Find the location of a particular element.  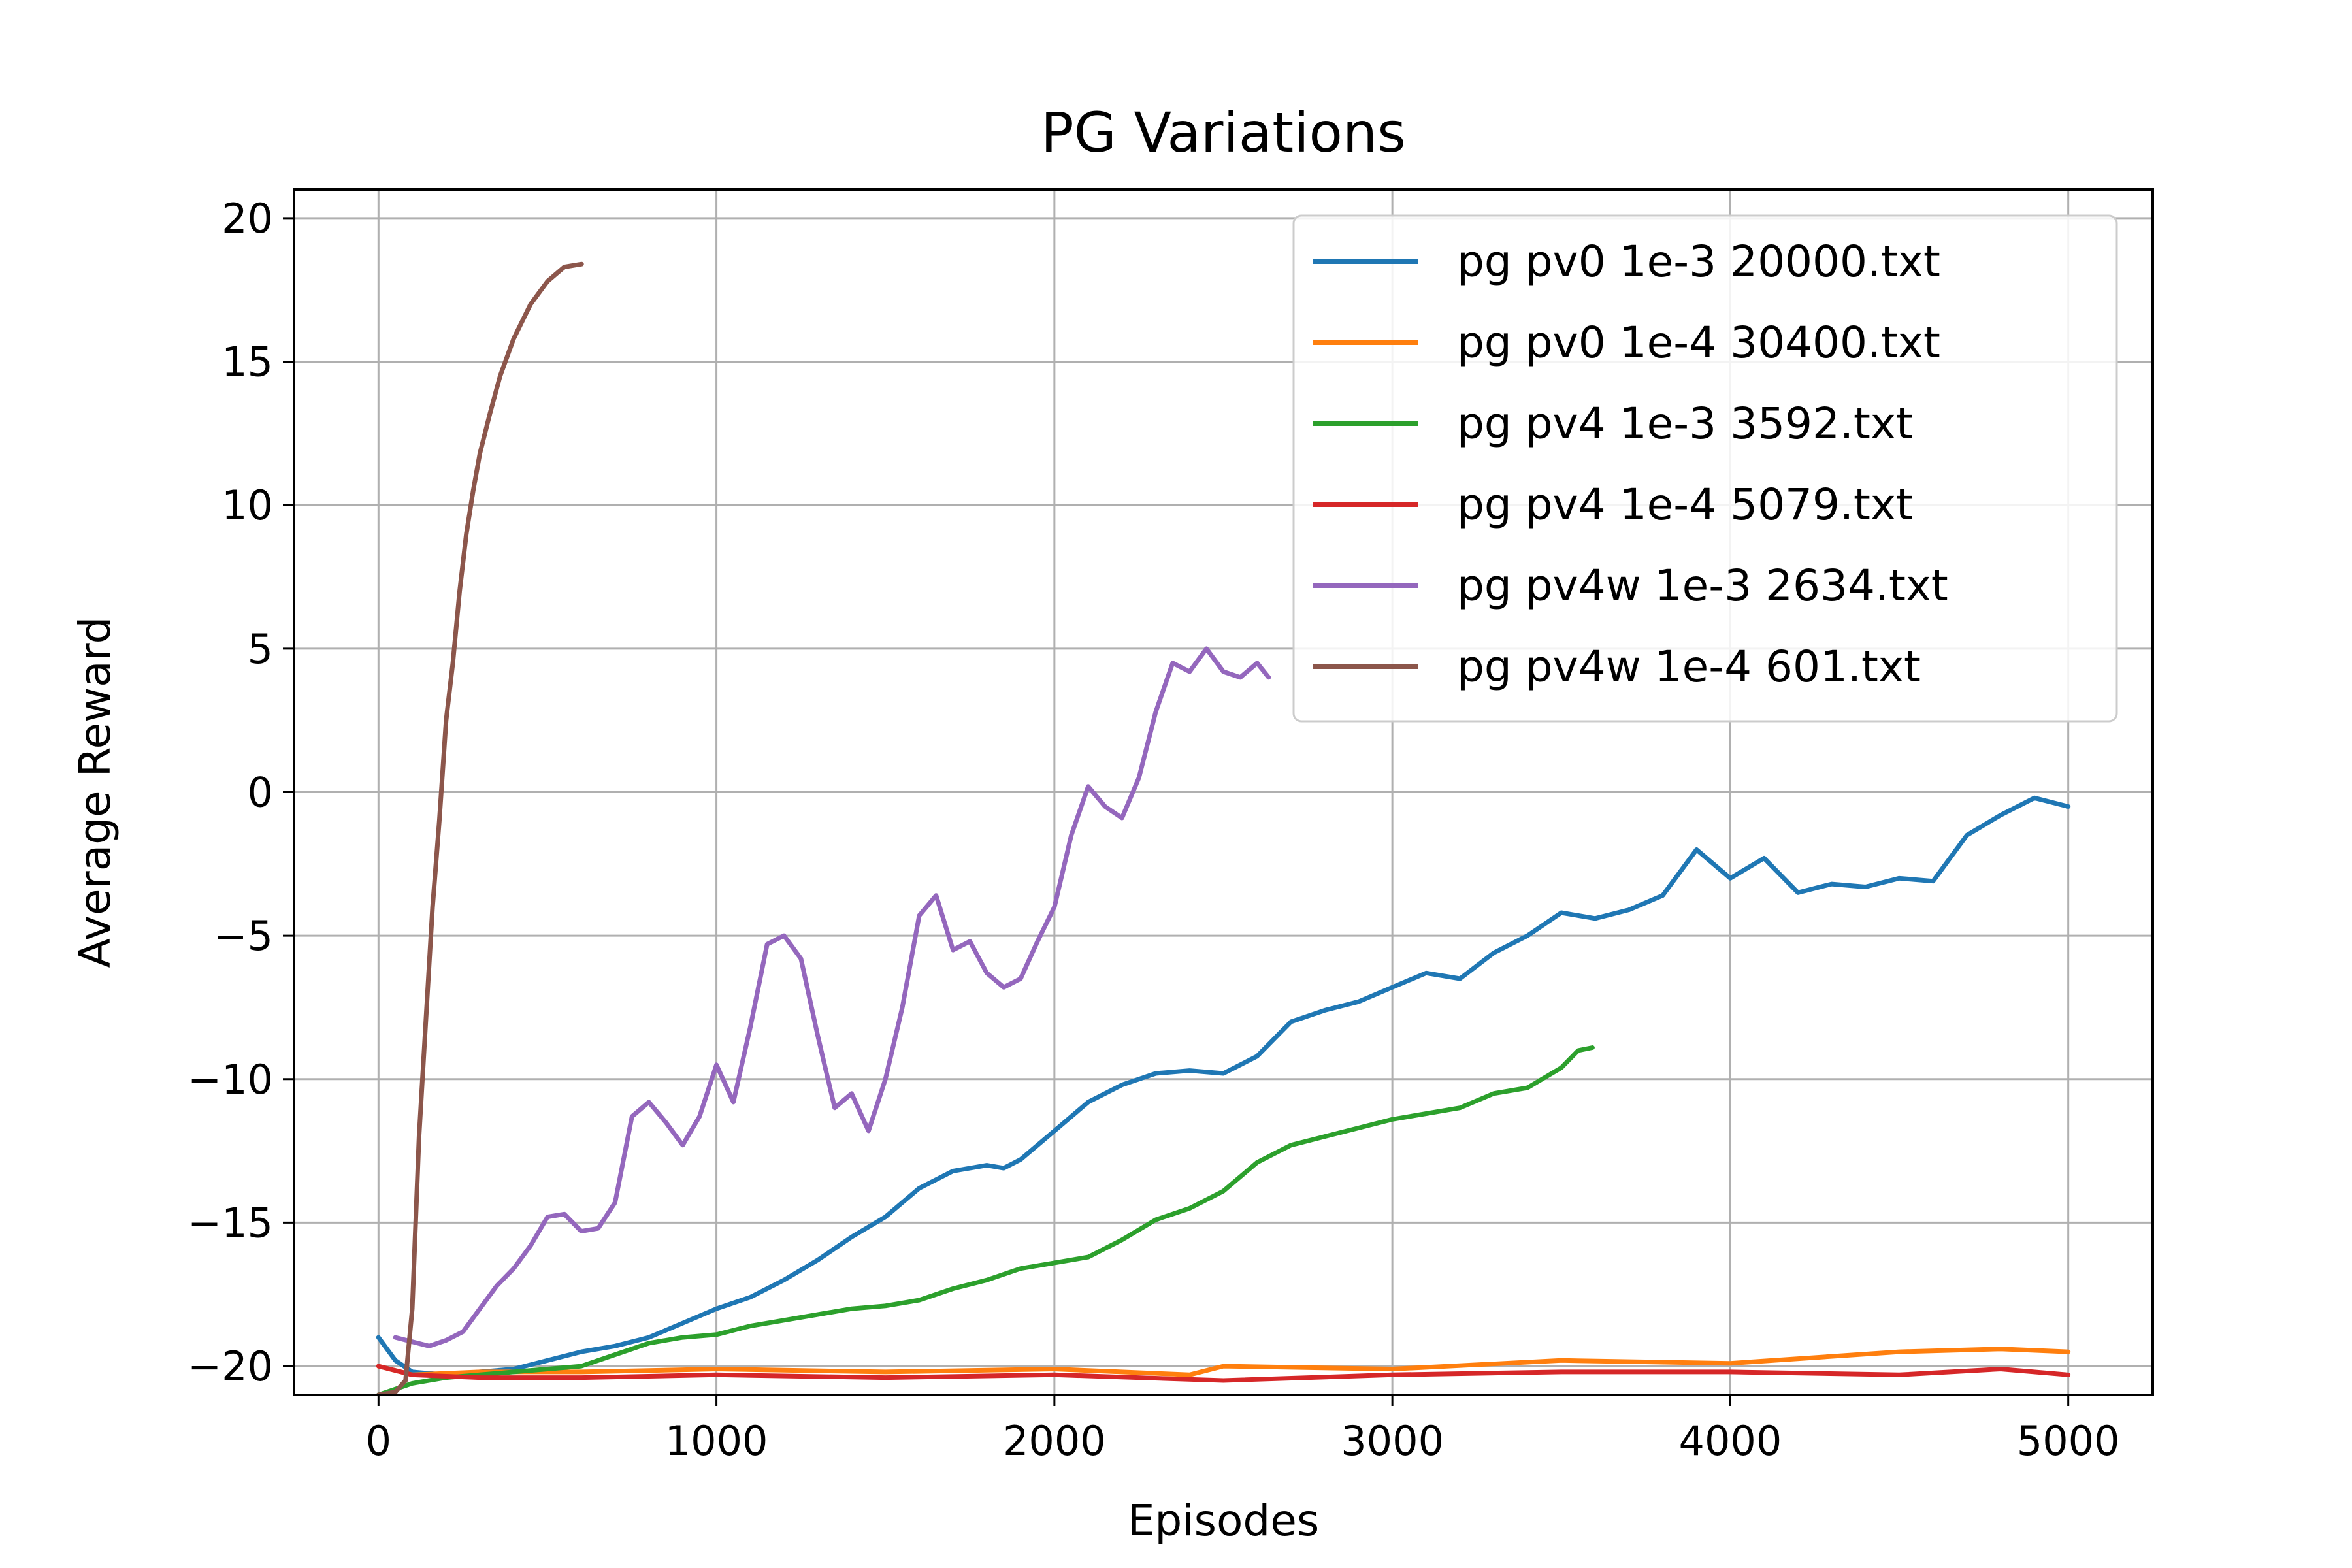

y-tick-label: 10 is located at coordinates (247, 505).